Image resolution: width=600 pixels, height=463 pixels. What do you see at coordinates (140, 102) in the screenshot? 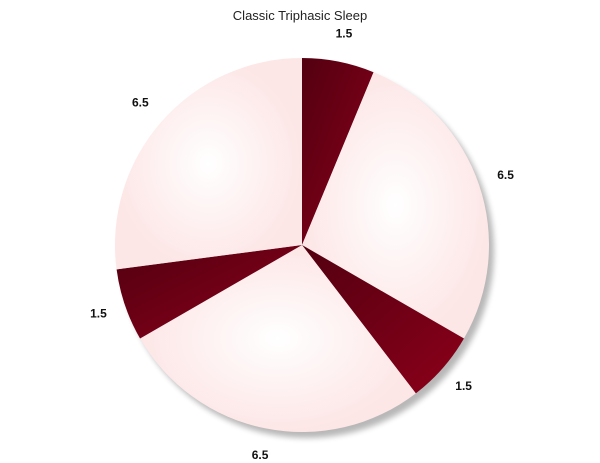
I see `slice-label-6: 6.5` at bounding box center [140, 102].